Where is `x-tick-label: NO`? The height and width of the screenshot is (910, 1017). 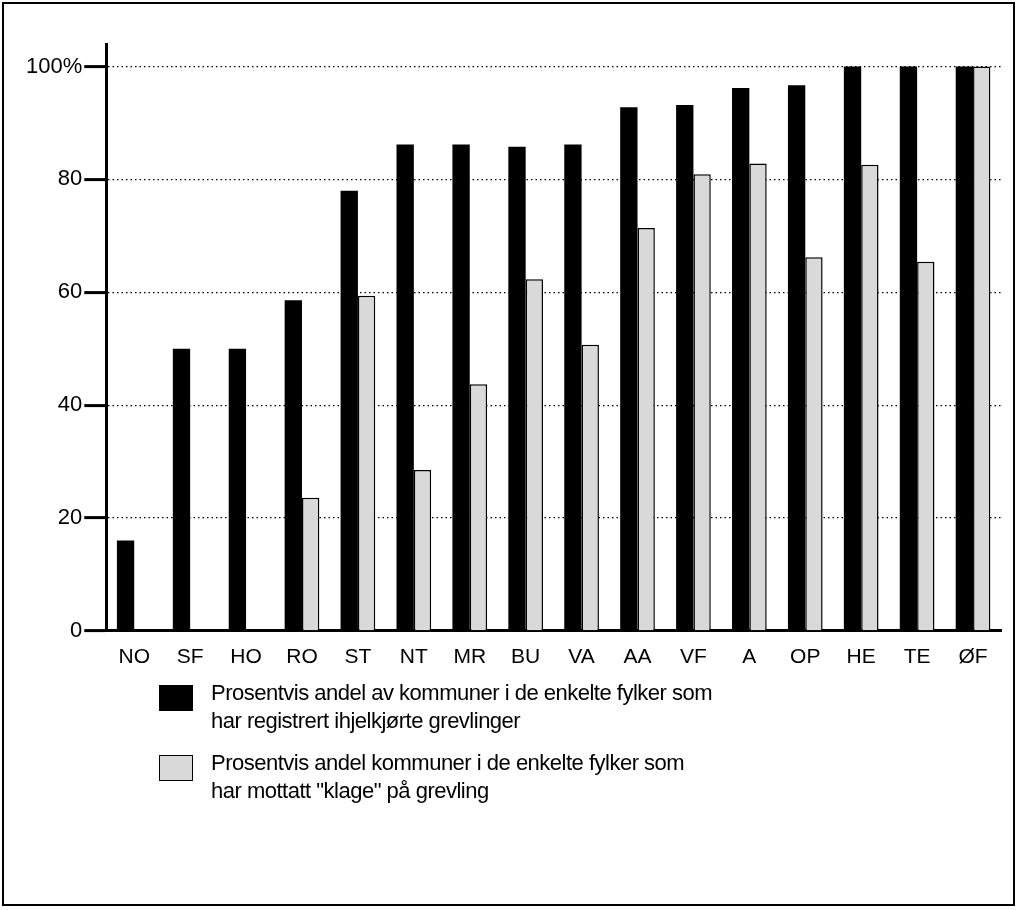 x-tick-label: NO is located at coordinates (134, 656).